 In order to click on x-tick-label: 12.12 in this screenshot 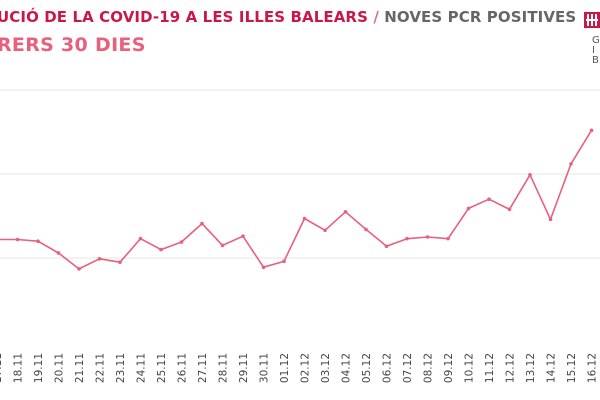, I will do `click(511, 368)`.